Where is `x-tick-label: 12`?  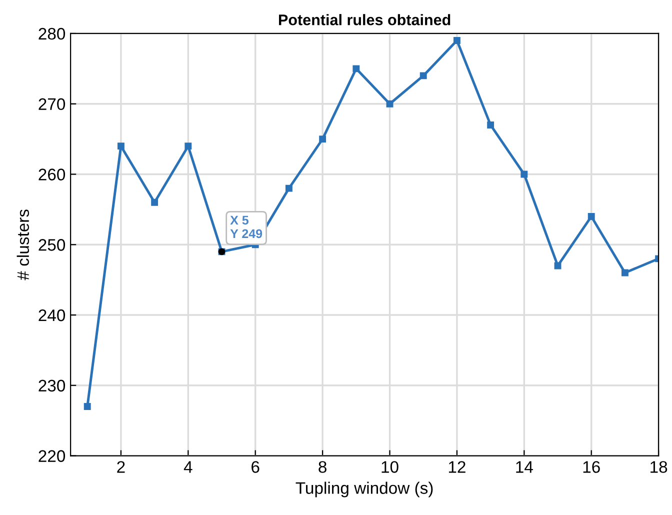
x-tick-label: 12 is located at coordinates (457, 467).